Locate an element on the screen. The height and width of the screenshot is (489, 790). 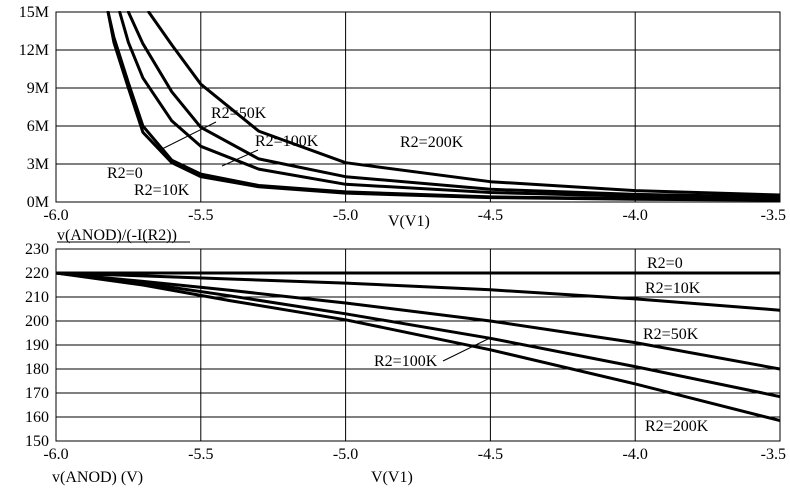
top-x-tick-label: -6.0 is located at coordinates (55, 215).